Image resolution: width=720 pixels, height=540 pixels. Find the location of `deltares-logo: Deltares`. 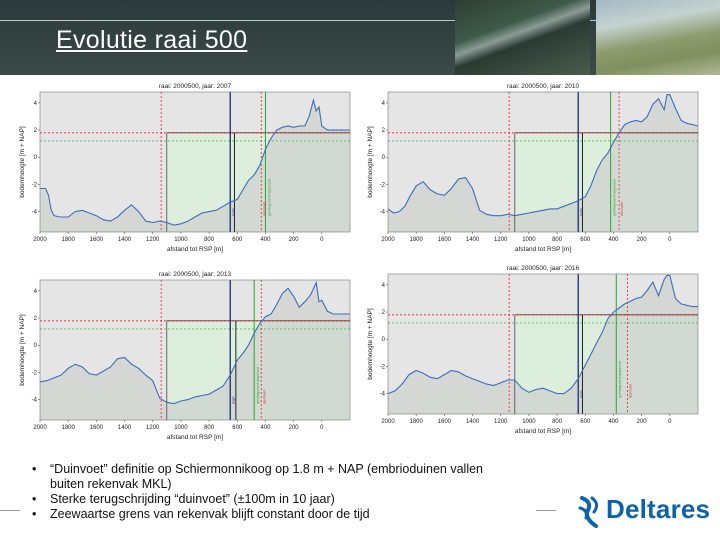

deltares-logo: Deltares is located at coordinates (644, 511).